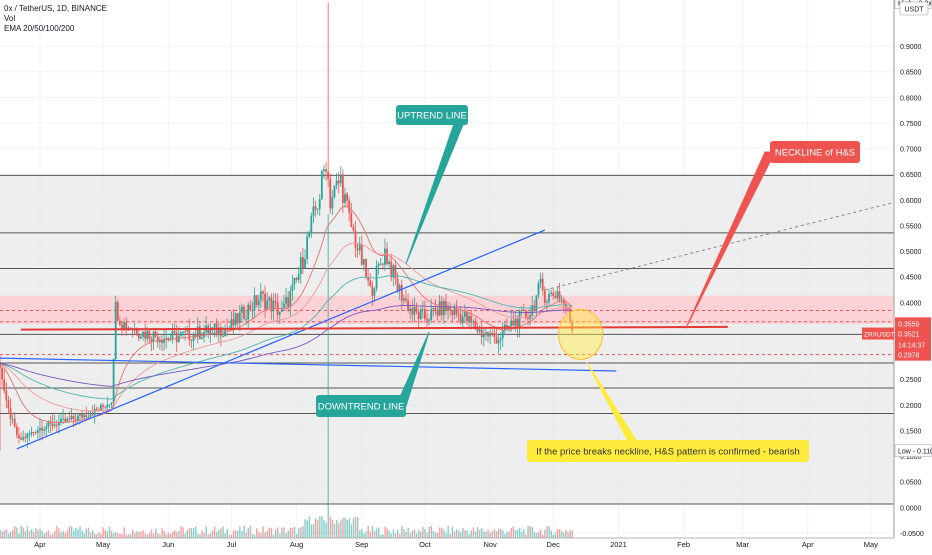 The height and width of the screenshot is (555, 932). Describe the element at coordinates (55, 8) in the screenshot. I see `symbol-title: 0x / TetherUS, 1D, BINANCE` at that location.